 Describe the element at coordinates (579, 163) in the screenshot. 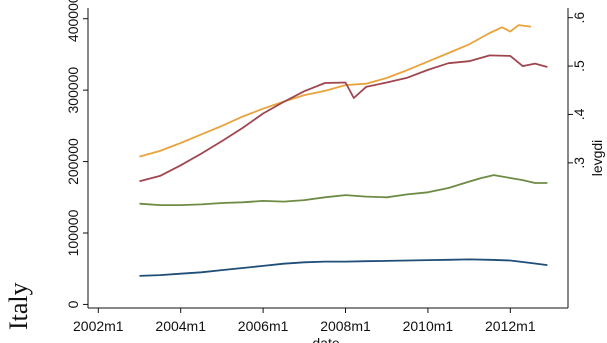

I see `y-right-tick-label: .3` at that location.